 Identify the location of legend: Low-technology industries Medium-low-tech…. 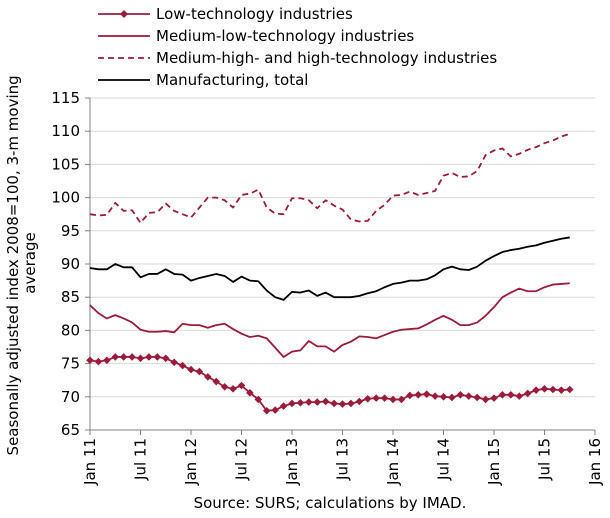
(297, 47).